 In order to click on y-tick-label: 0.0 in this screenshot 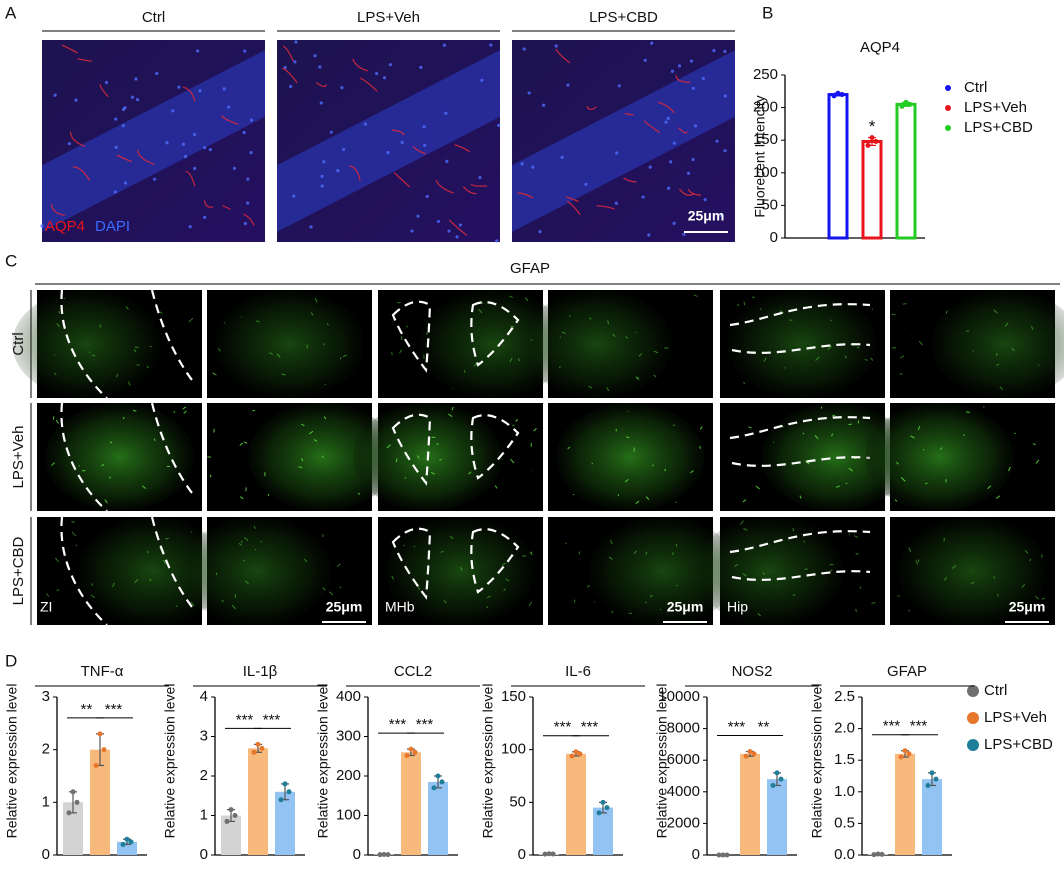, I will do `click(844, 854)`.